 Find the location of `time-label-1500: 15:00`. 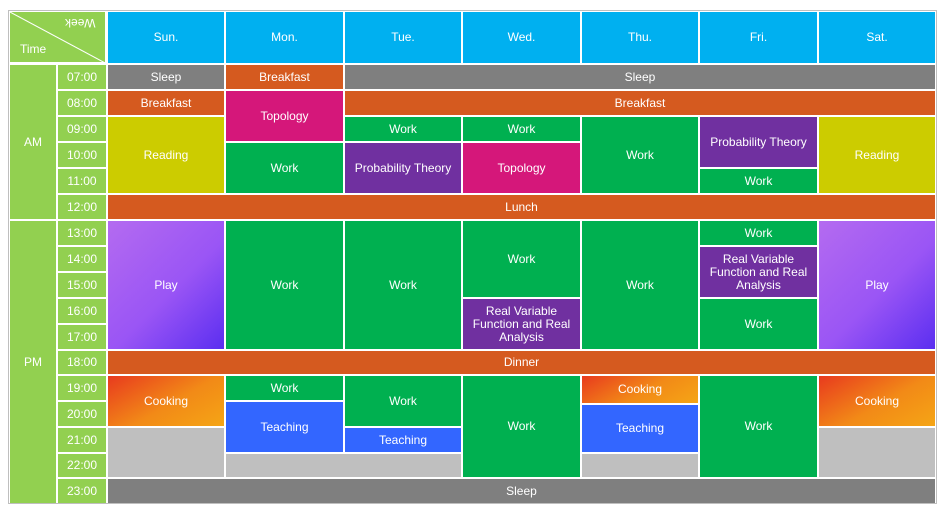

time-label-1500: 15:00 is located at coordinates (82, 285).